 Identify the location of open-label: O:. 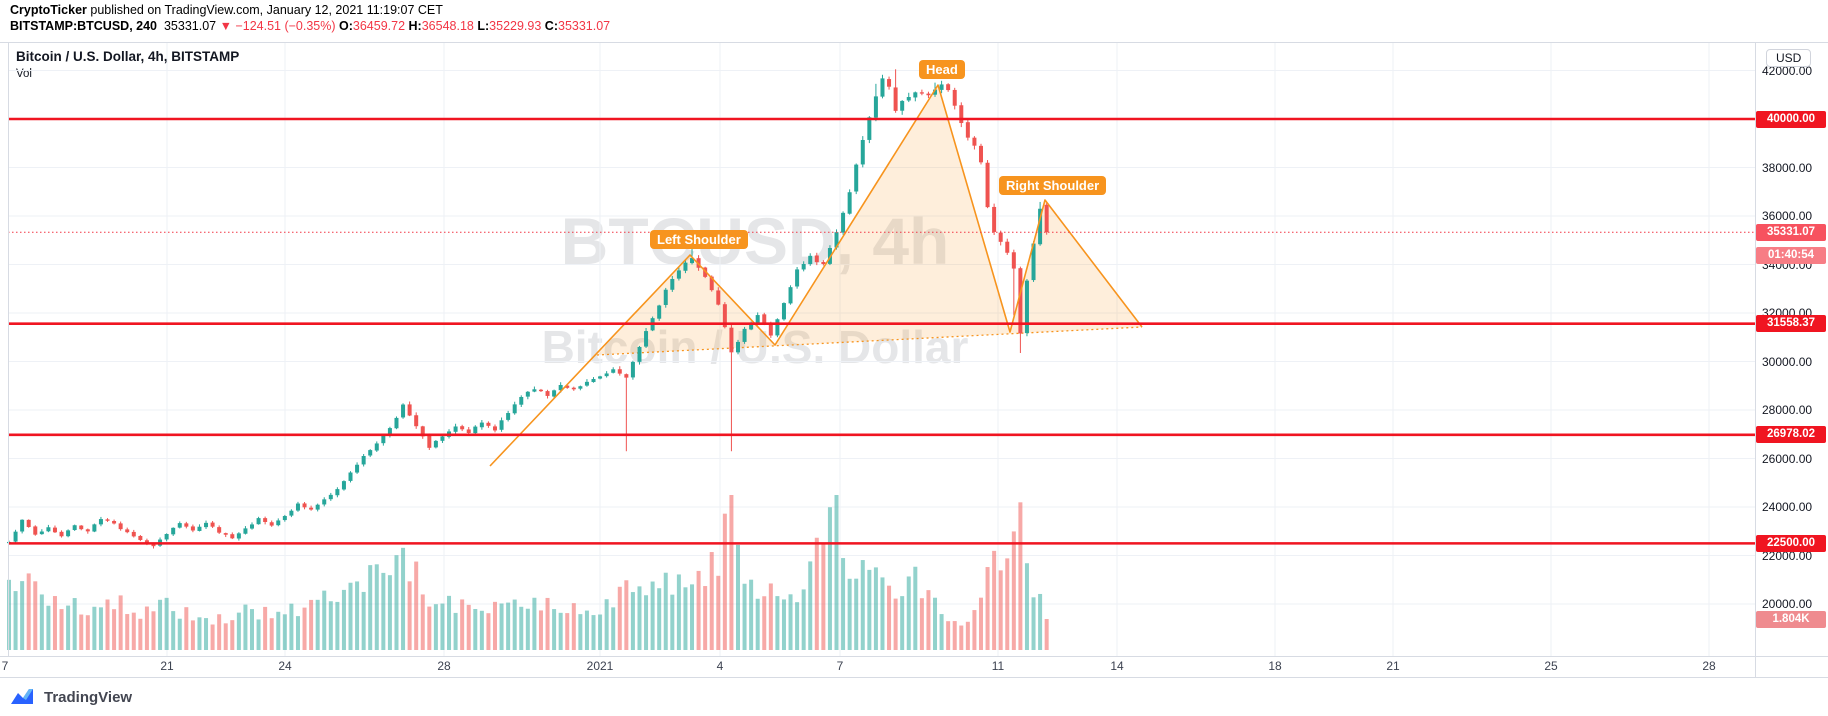
(346, 26).